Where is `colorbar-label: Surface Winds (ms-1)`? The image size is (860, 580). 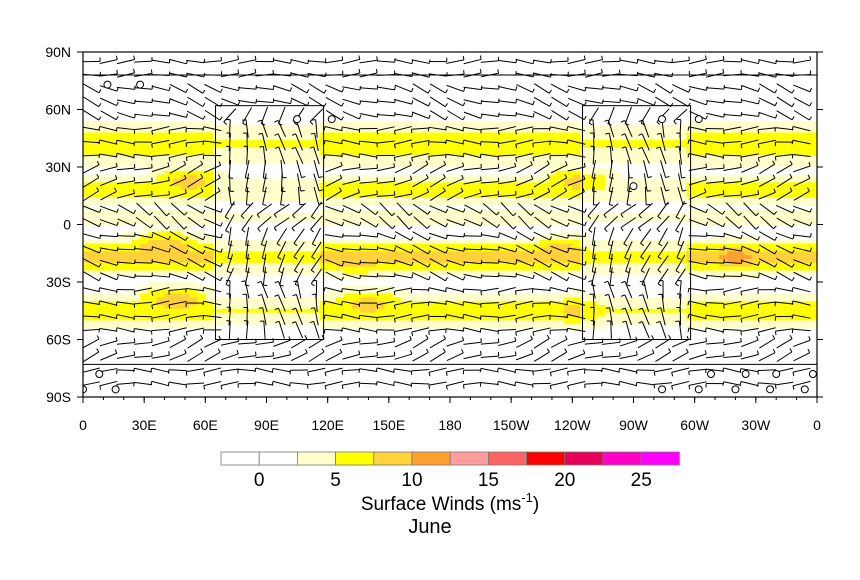 colorbar-label: Surface Winds (ms-1) is located at coordinates (450, 502).